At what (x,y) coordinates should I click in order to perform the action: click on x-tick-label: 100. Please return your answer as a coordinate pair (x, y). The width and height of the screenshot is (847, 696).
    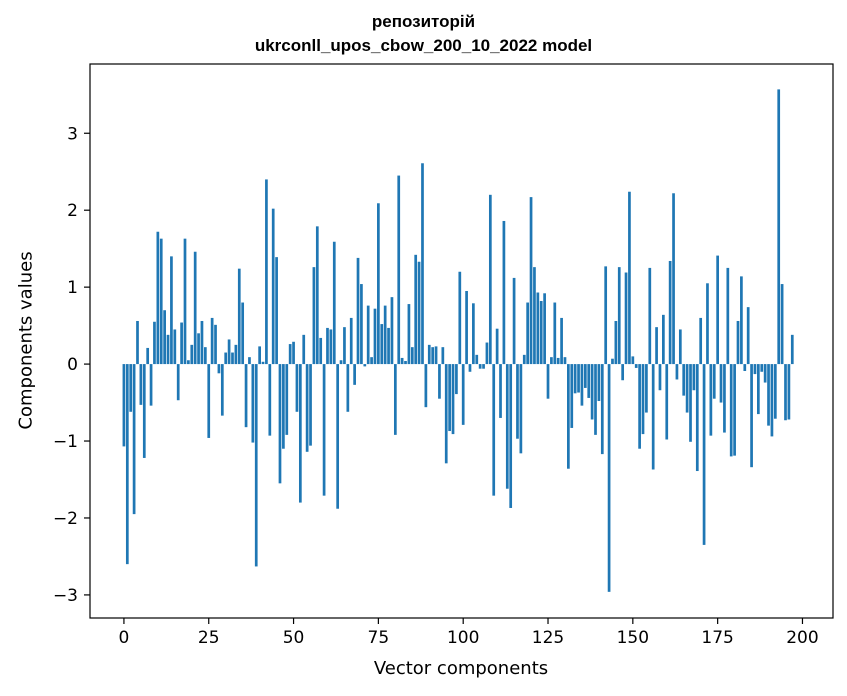
    Looking at the image, I should click on (463, 638).